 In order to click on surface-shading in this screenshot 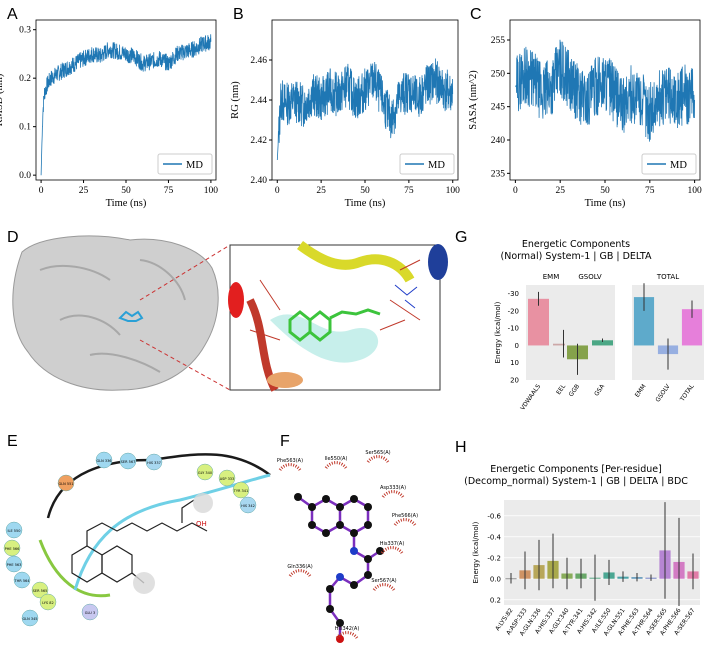, I will do `click(112, 316)`.